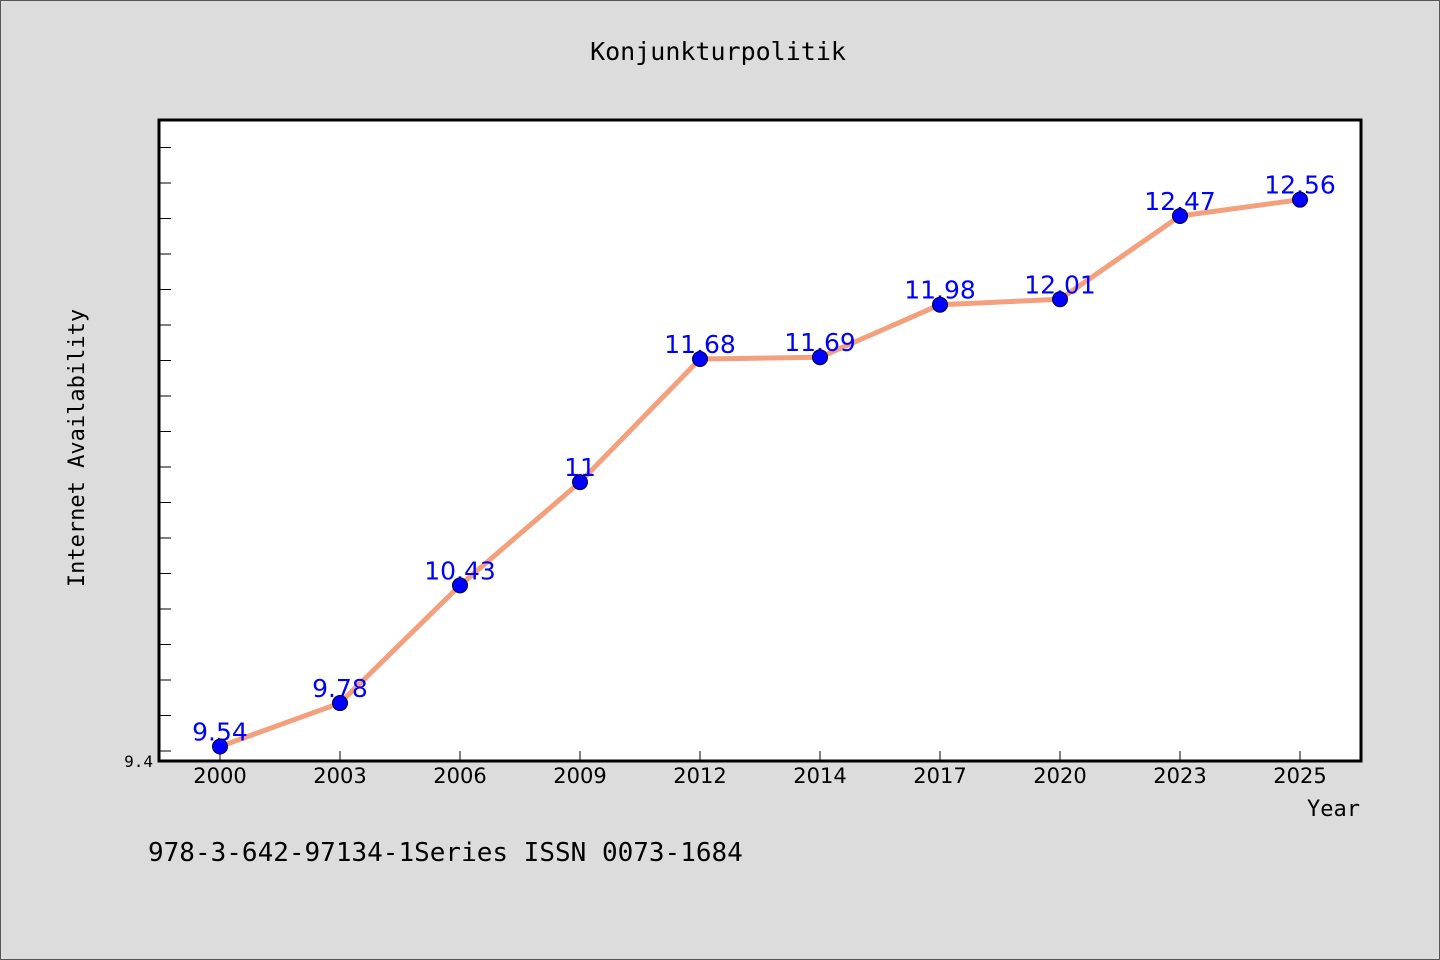  Describe the element at coordinates (579, 776) in the screenshot. I see `x-tick-label: 2009` at that location.